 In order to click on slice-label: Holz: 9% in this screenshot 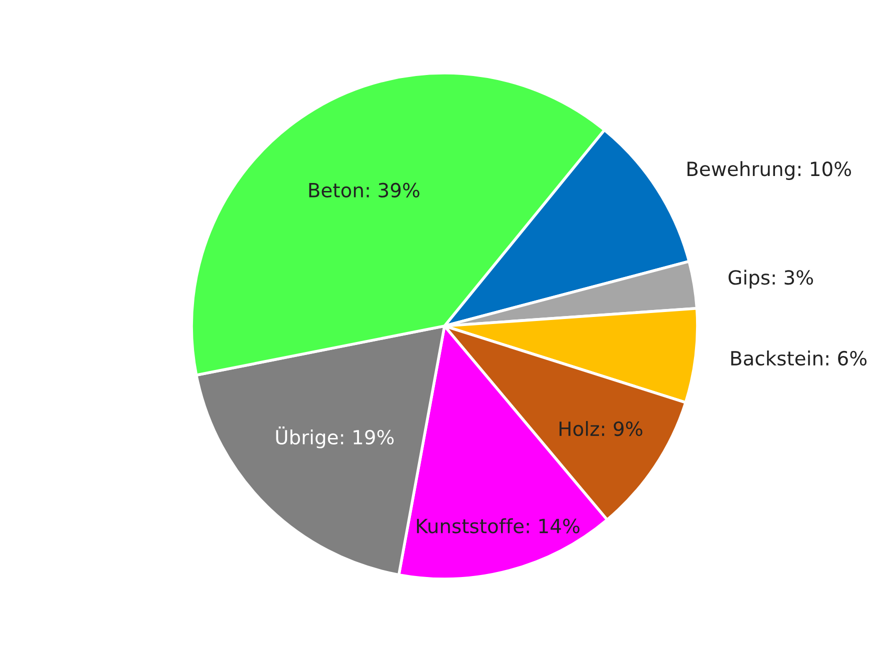, I will do `click(601, 428)`.